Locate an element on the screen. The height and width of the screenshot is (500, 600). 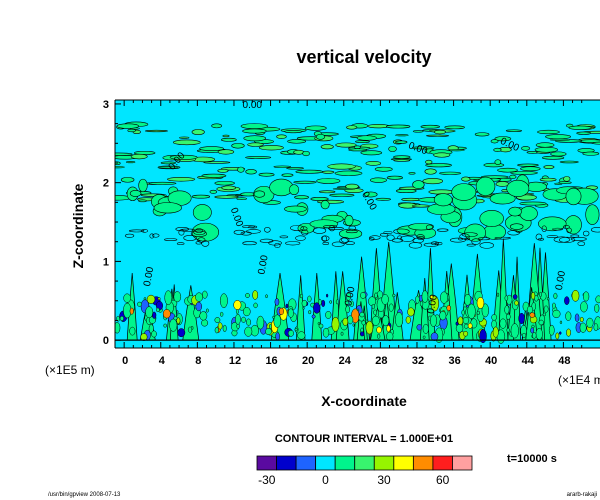
footer-right: ararb-rakaji is located at coordinates (582, 495).